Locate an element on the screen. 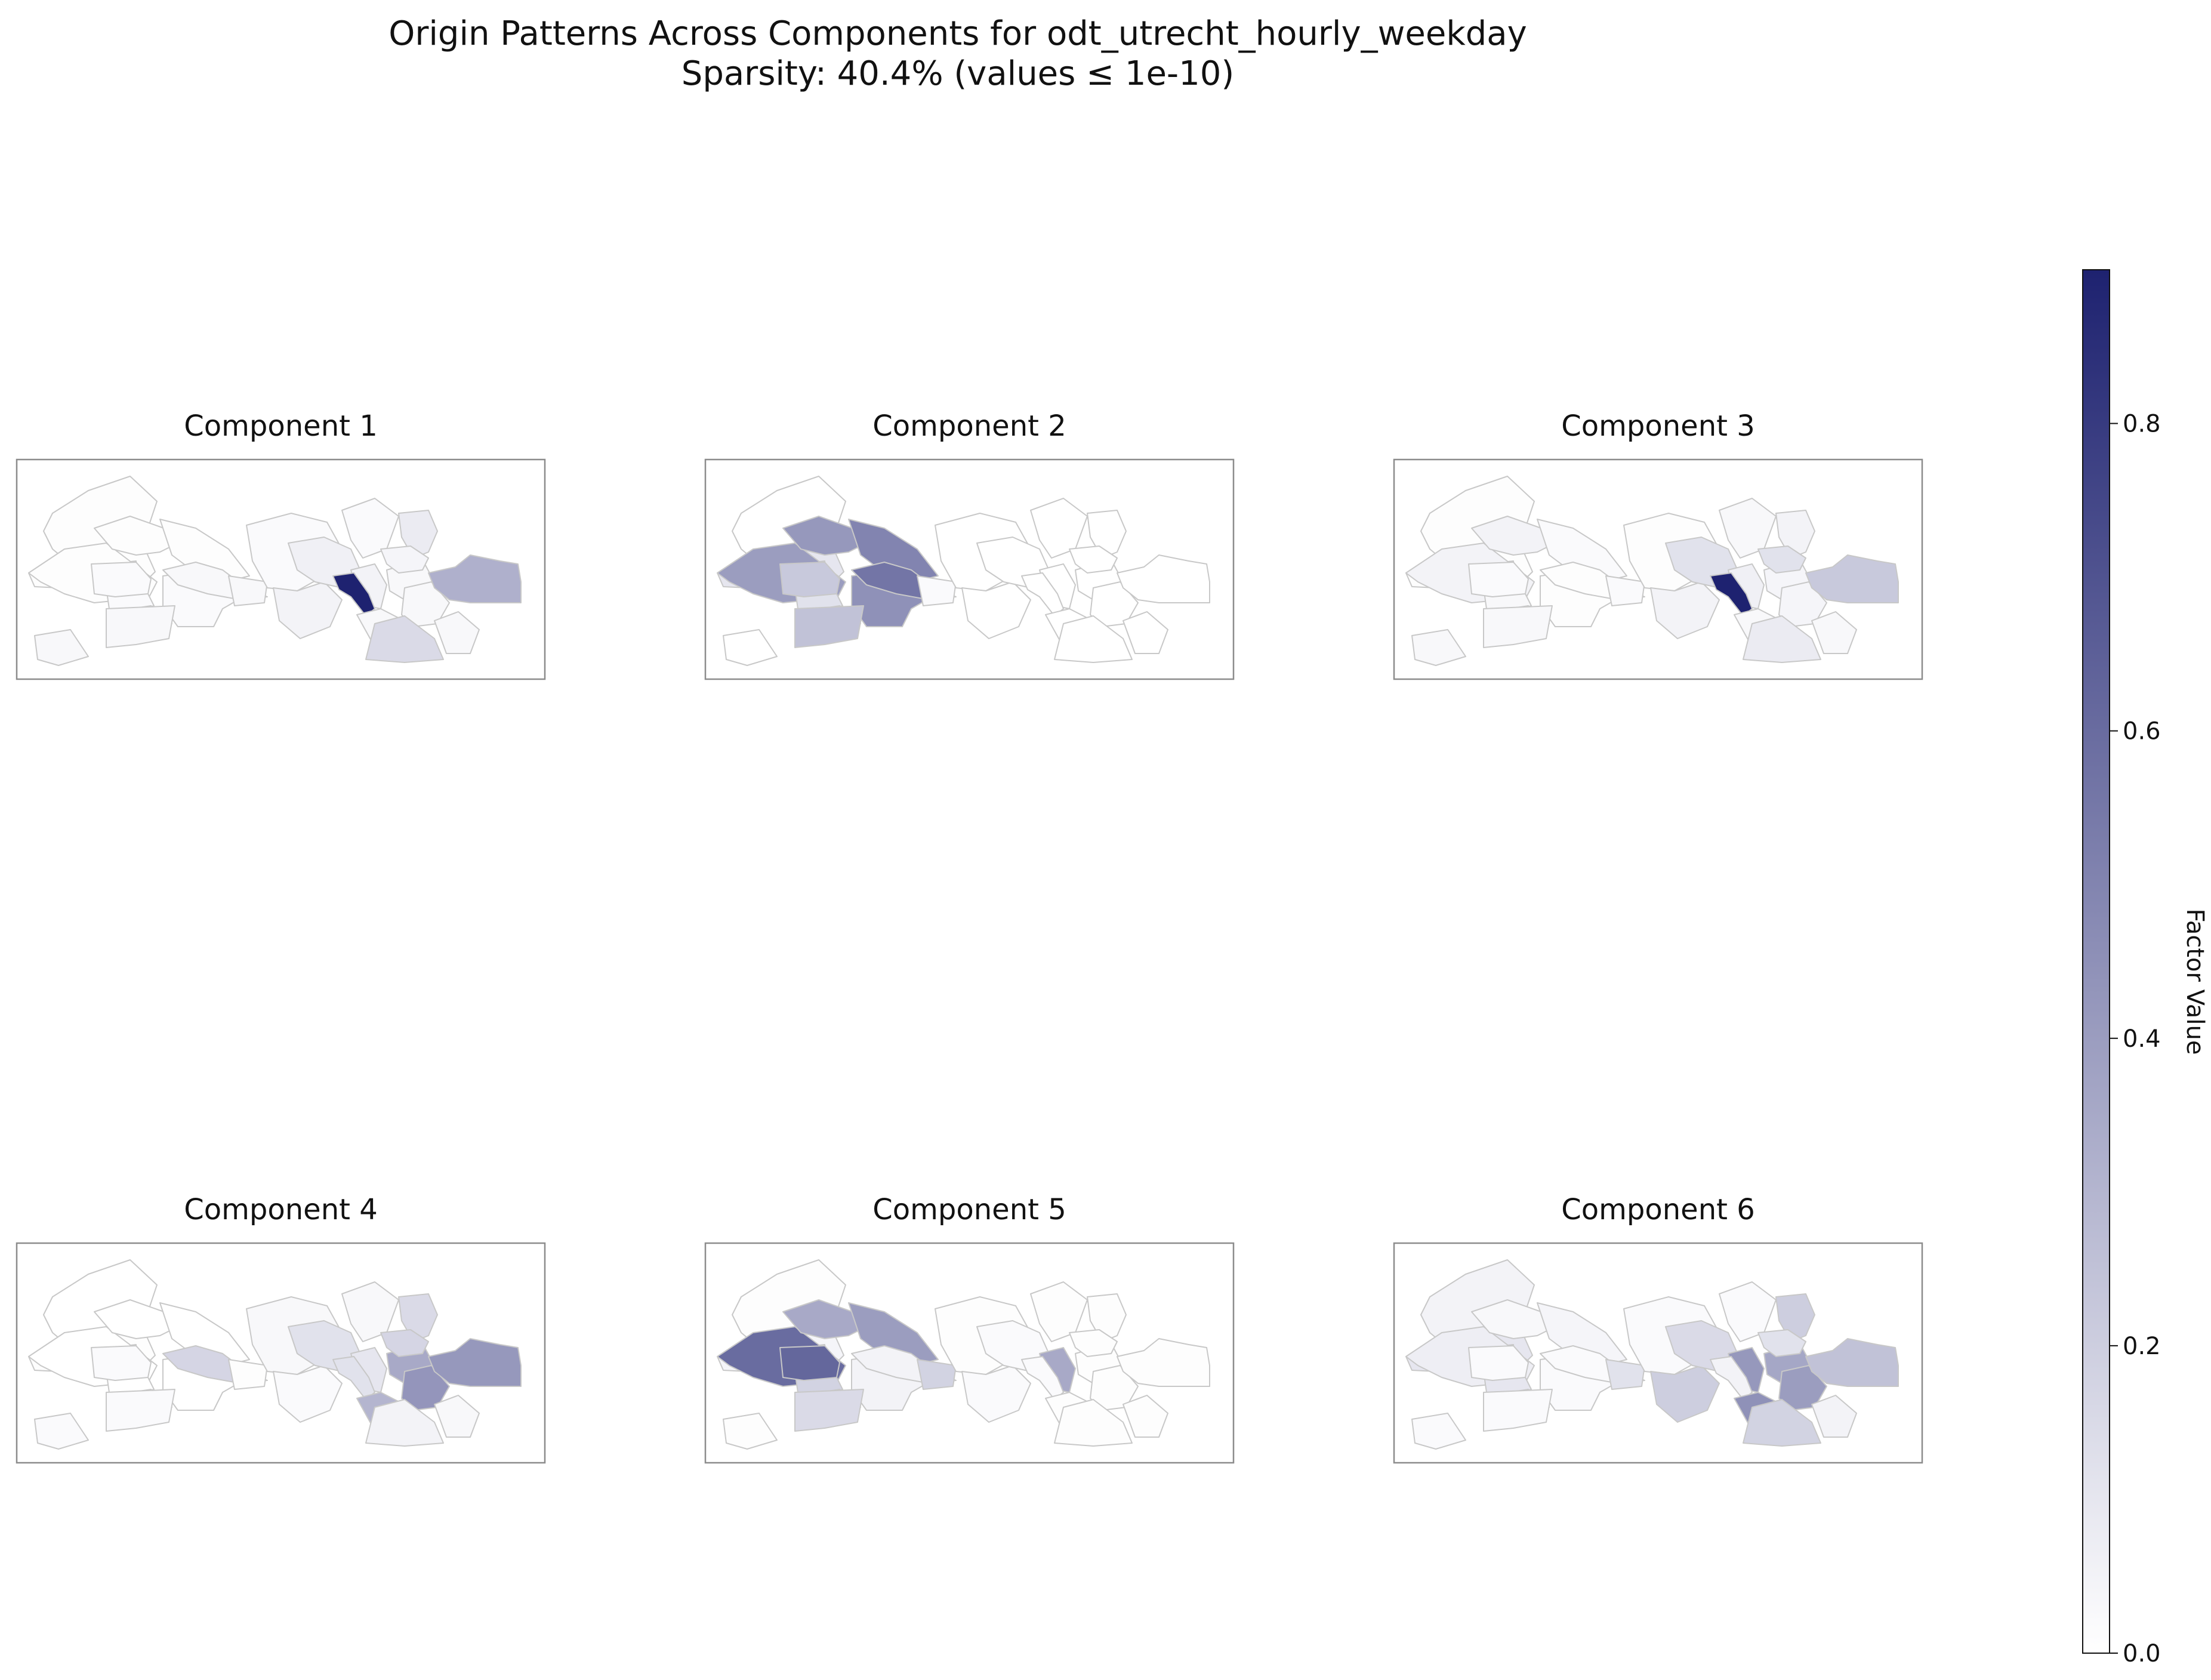 Image resolution: width=2211 pixels, height=1680 pixels. panel-title: Component 2 is located at coordinates (969, 426).